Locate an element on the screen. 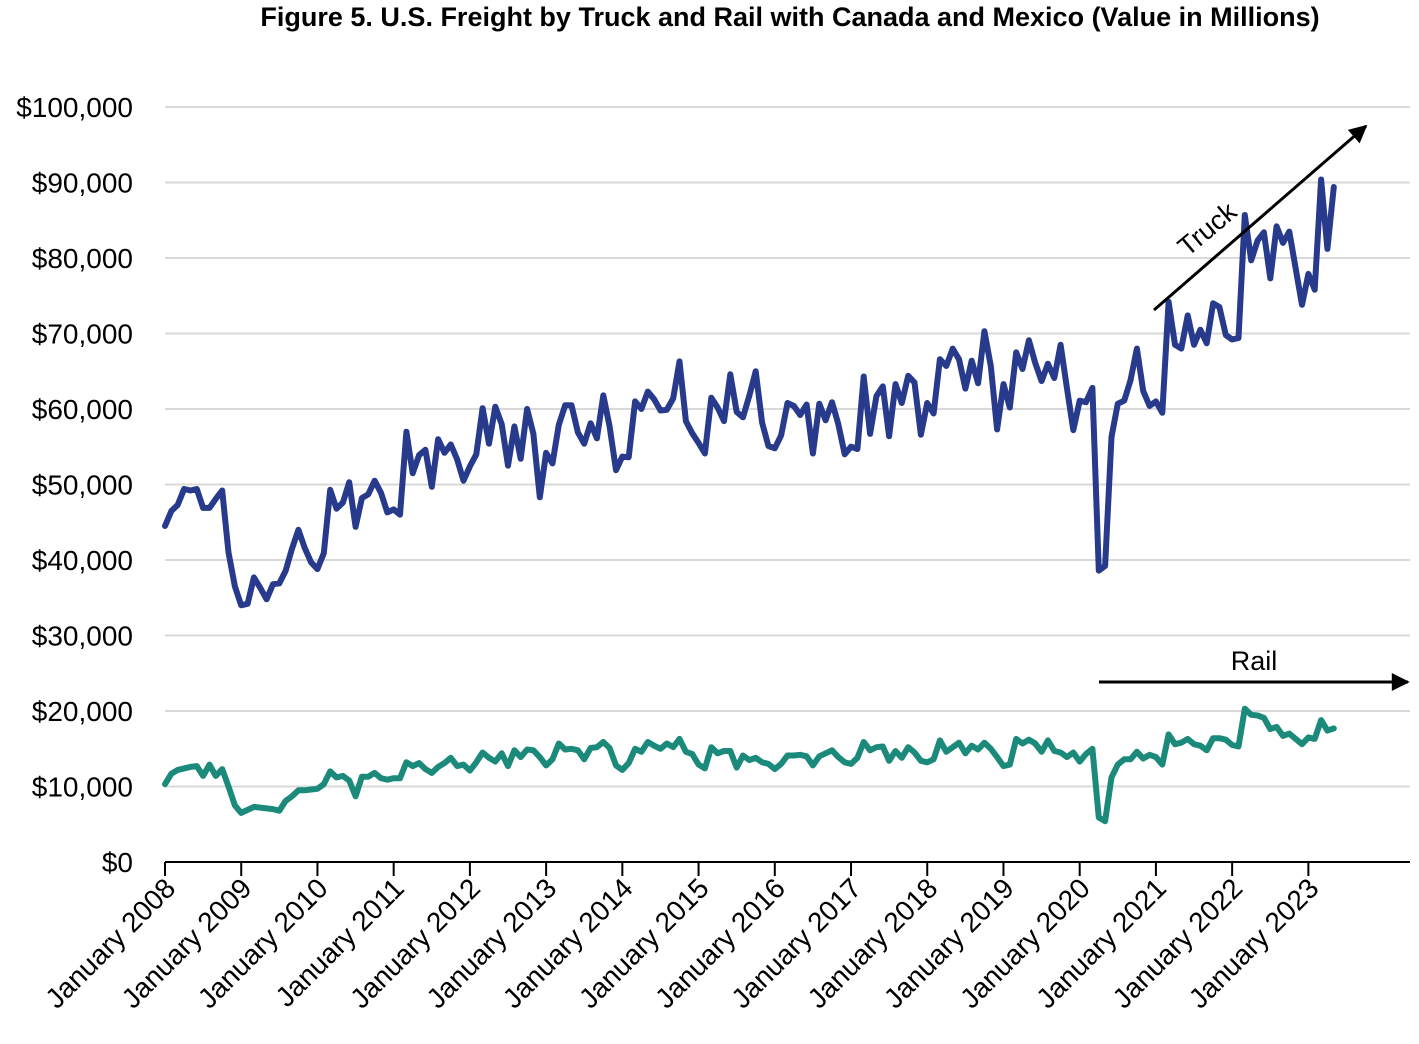 The width and height of the screenshot is (1419, 1044). y-tick-label: $0 is located at coordinates (117, 862).